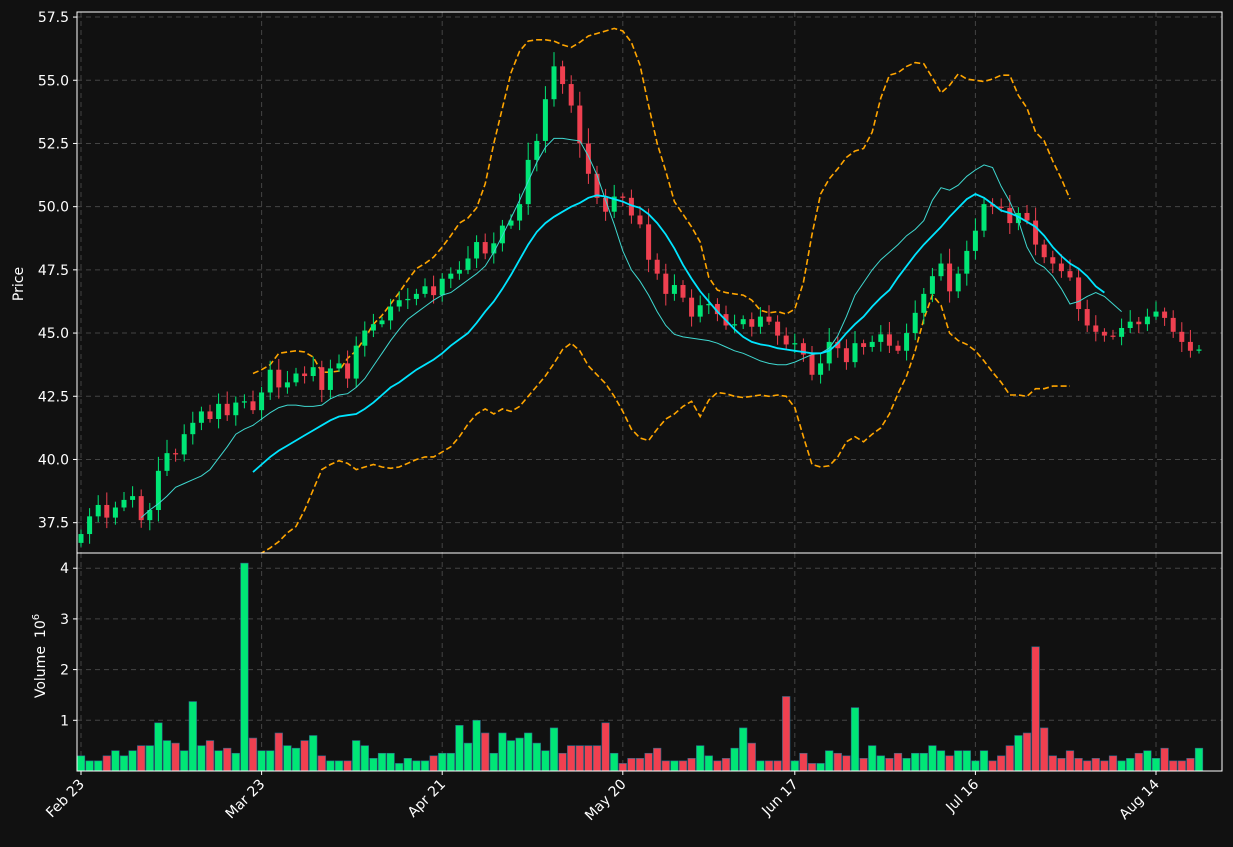 The width and height of the screenshot is (1233, 847). I want to click on price-tick-label: 40.0, so click(53, 460).